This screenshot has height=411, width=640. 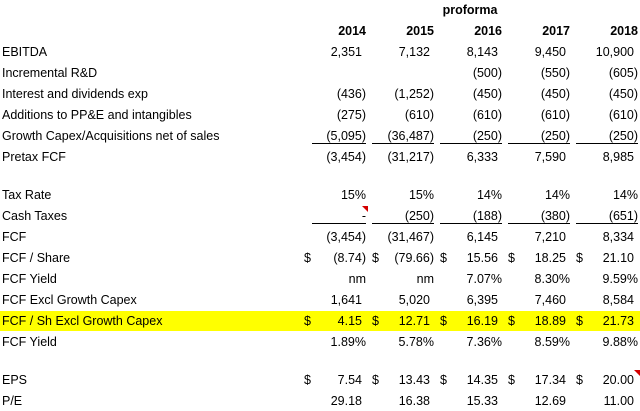 What do you see at coordinates (538, 237) in the screenshot?
I see `value-cell: 7,210` at bounding box center [538, 237].